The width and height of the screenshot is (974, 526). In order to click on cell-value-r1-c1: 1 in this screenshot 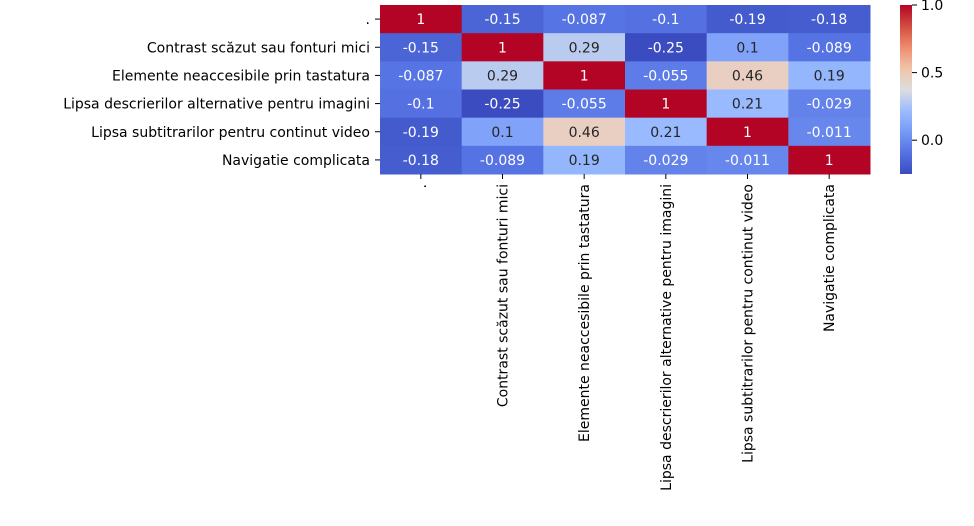, I will do `click(502, 48)`.